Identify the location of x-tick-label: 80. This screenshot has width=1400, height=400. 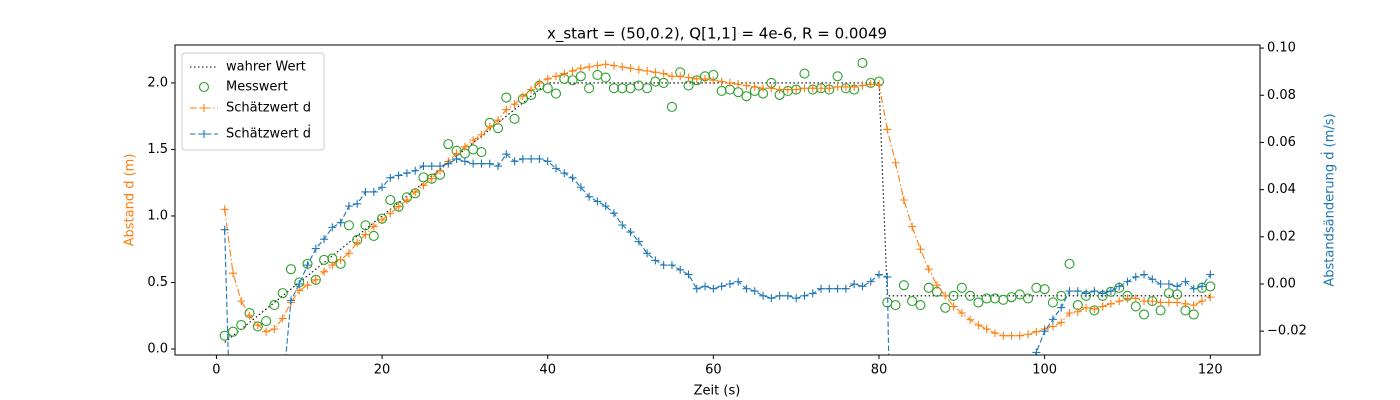
(879, 370).